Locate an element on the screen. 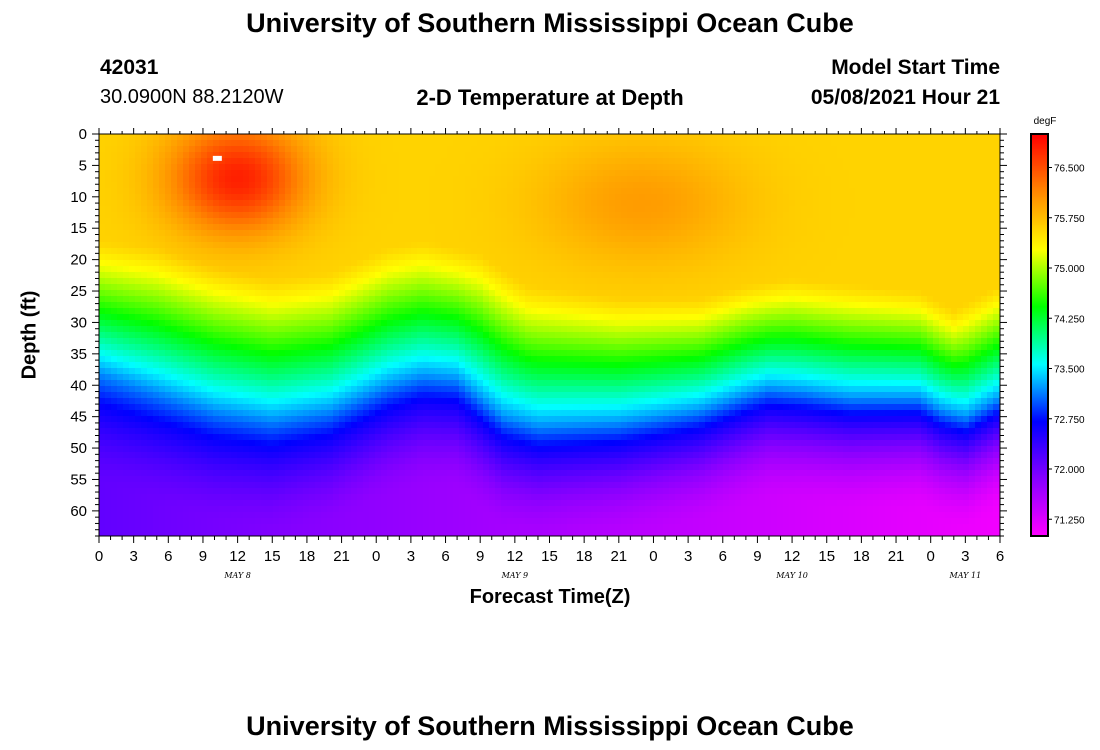 Image resolution: width=1100 pixels, height=750 pixels. y-tick-label: 35 is located at coordinates (78, 354).